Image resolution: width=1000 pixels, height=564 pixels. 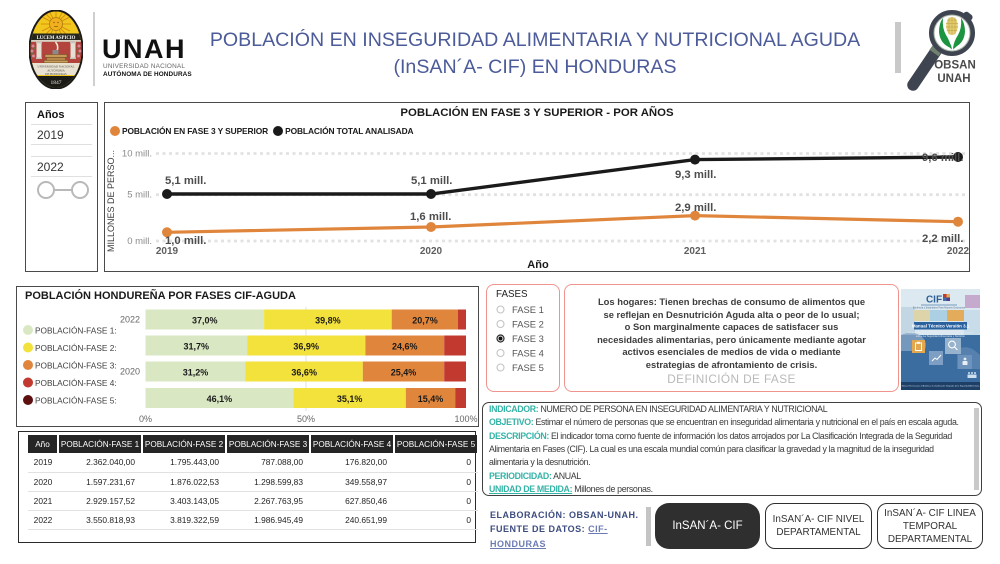 What do you see at coordinates (139, 195) in the screenshot?
I see `svg-text: 5 mill.` at bounding box center [139, 195].